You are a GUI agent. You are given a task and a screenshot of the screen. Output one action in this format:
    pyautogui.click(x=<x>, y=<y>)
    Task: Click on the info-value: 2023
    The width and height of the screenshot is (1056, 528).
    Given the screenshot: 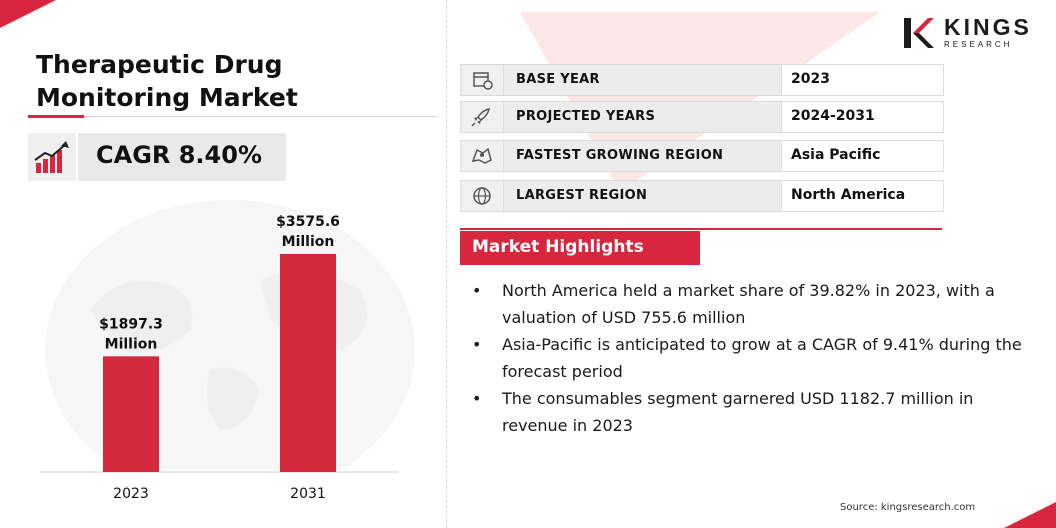 What is the action you would take?
    pyautogui.click(x=810, y=79)
    